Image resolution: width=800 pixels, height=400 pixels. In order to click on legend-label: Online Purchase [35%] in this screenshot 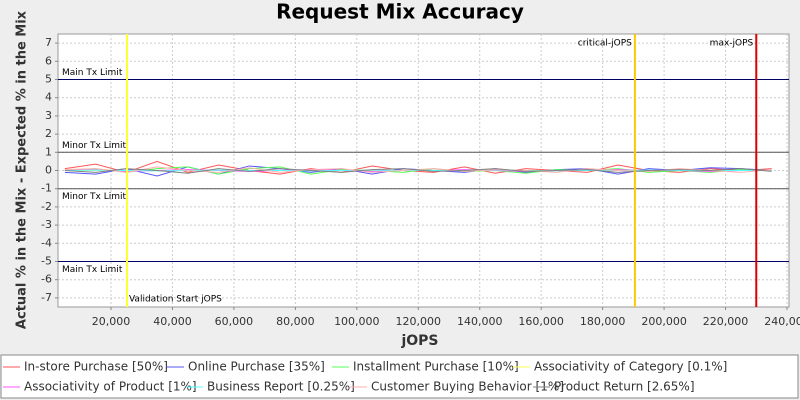, I will do `click(256, 367)`.